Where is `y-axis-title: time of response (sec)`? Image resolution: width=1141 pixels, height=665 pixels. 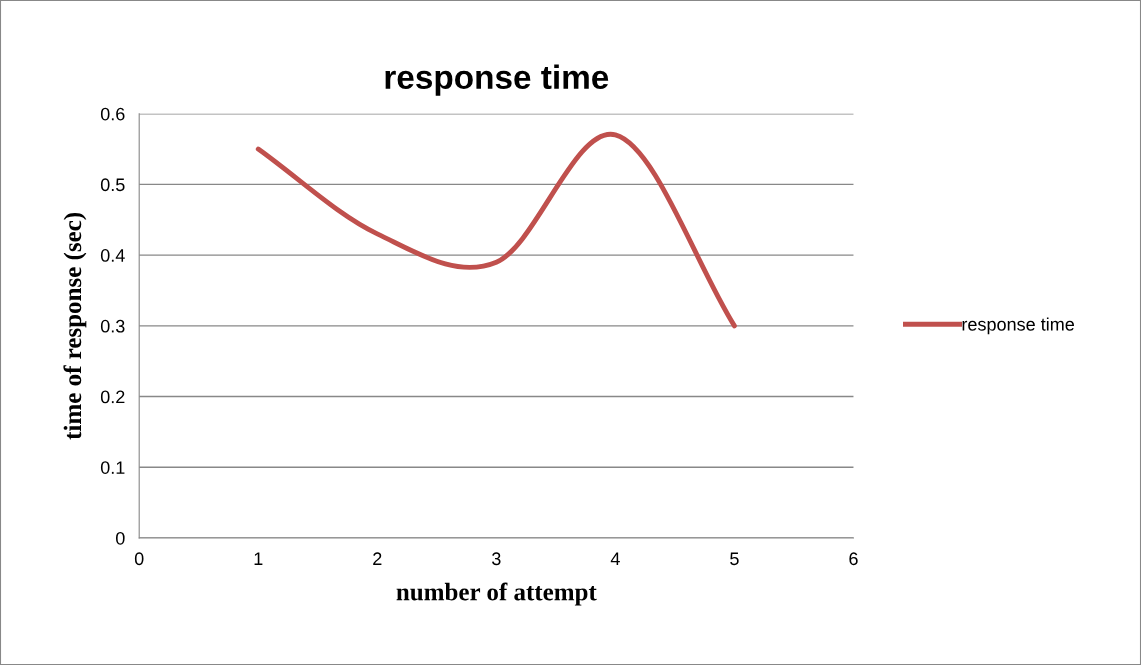 y-axis-title: time of response (sec) is located at coordinates (75, 326).